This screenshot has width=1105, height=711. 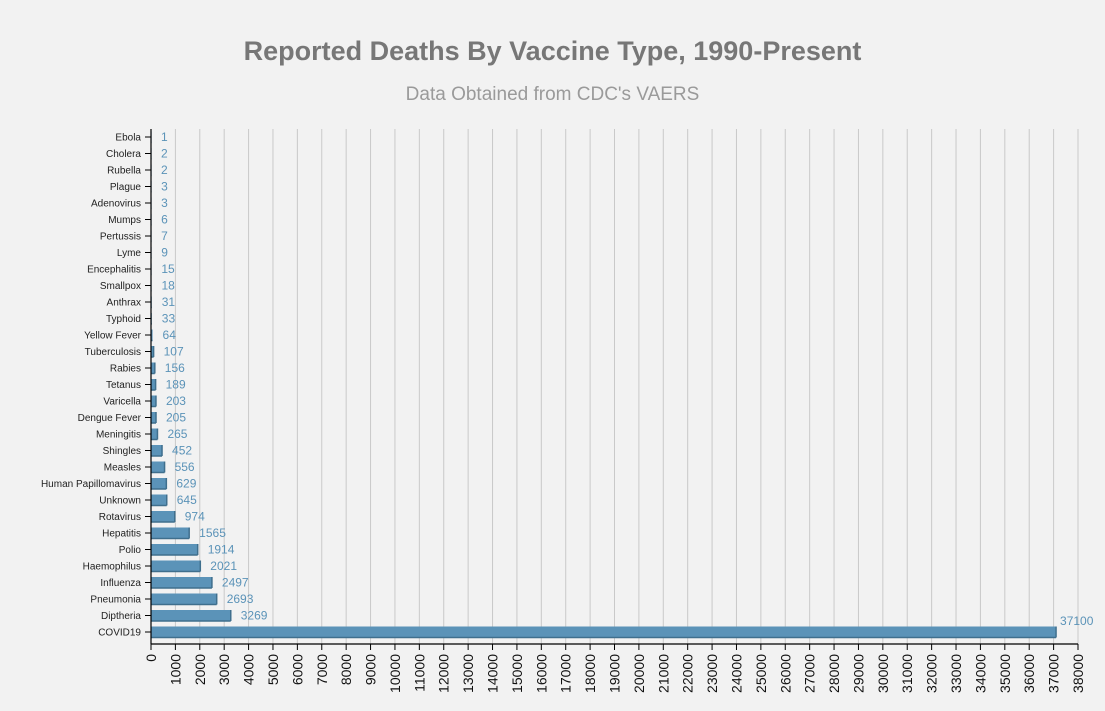 What do you see at coordinates (195, 517) in the screenshot?
I see `value-label: 974` at bounding box center [195, 517].